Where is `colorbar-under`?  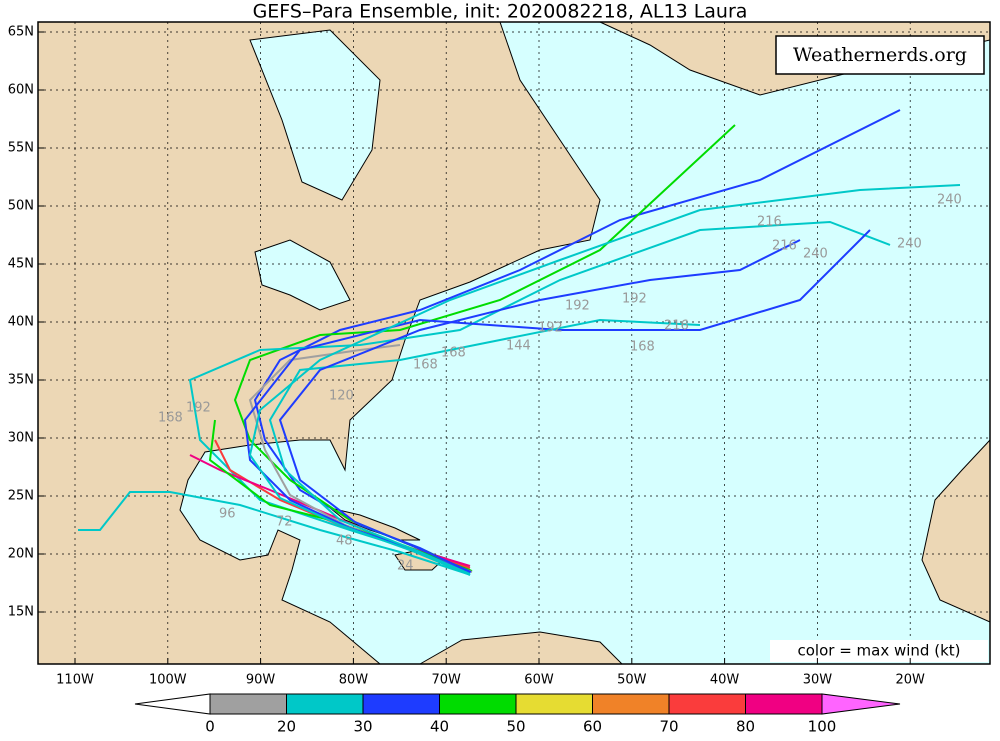
colorbar-under is located at coordinates (172, 704).